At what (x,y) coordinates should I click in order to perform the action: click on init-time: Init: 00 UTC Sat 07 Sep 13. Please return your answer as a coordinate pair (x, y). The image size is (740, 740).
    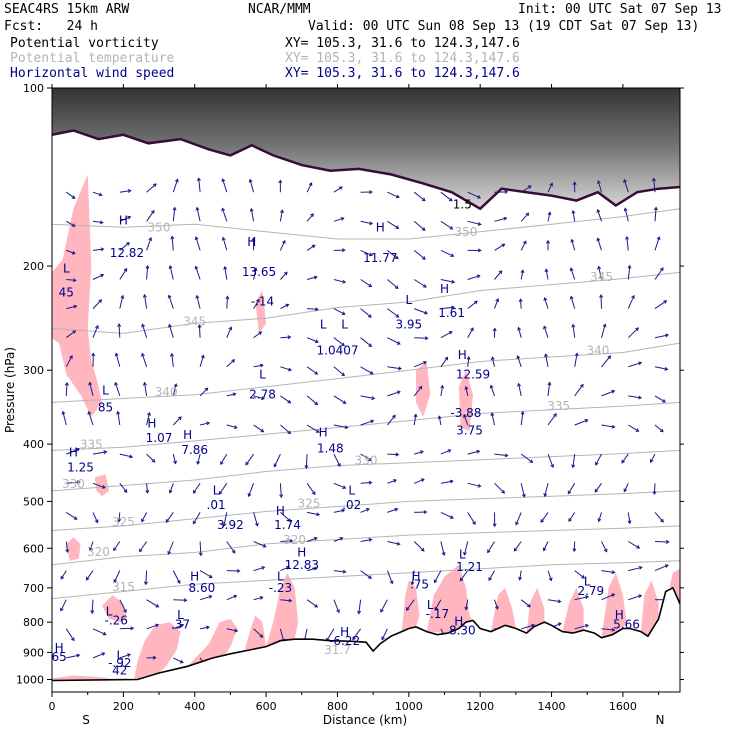
    Looking at the image, I should click on (620, 9).